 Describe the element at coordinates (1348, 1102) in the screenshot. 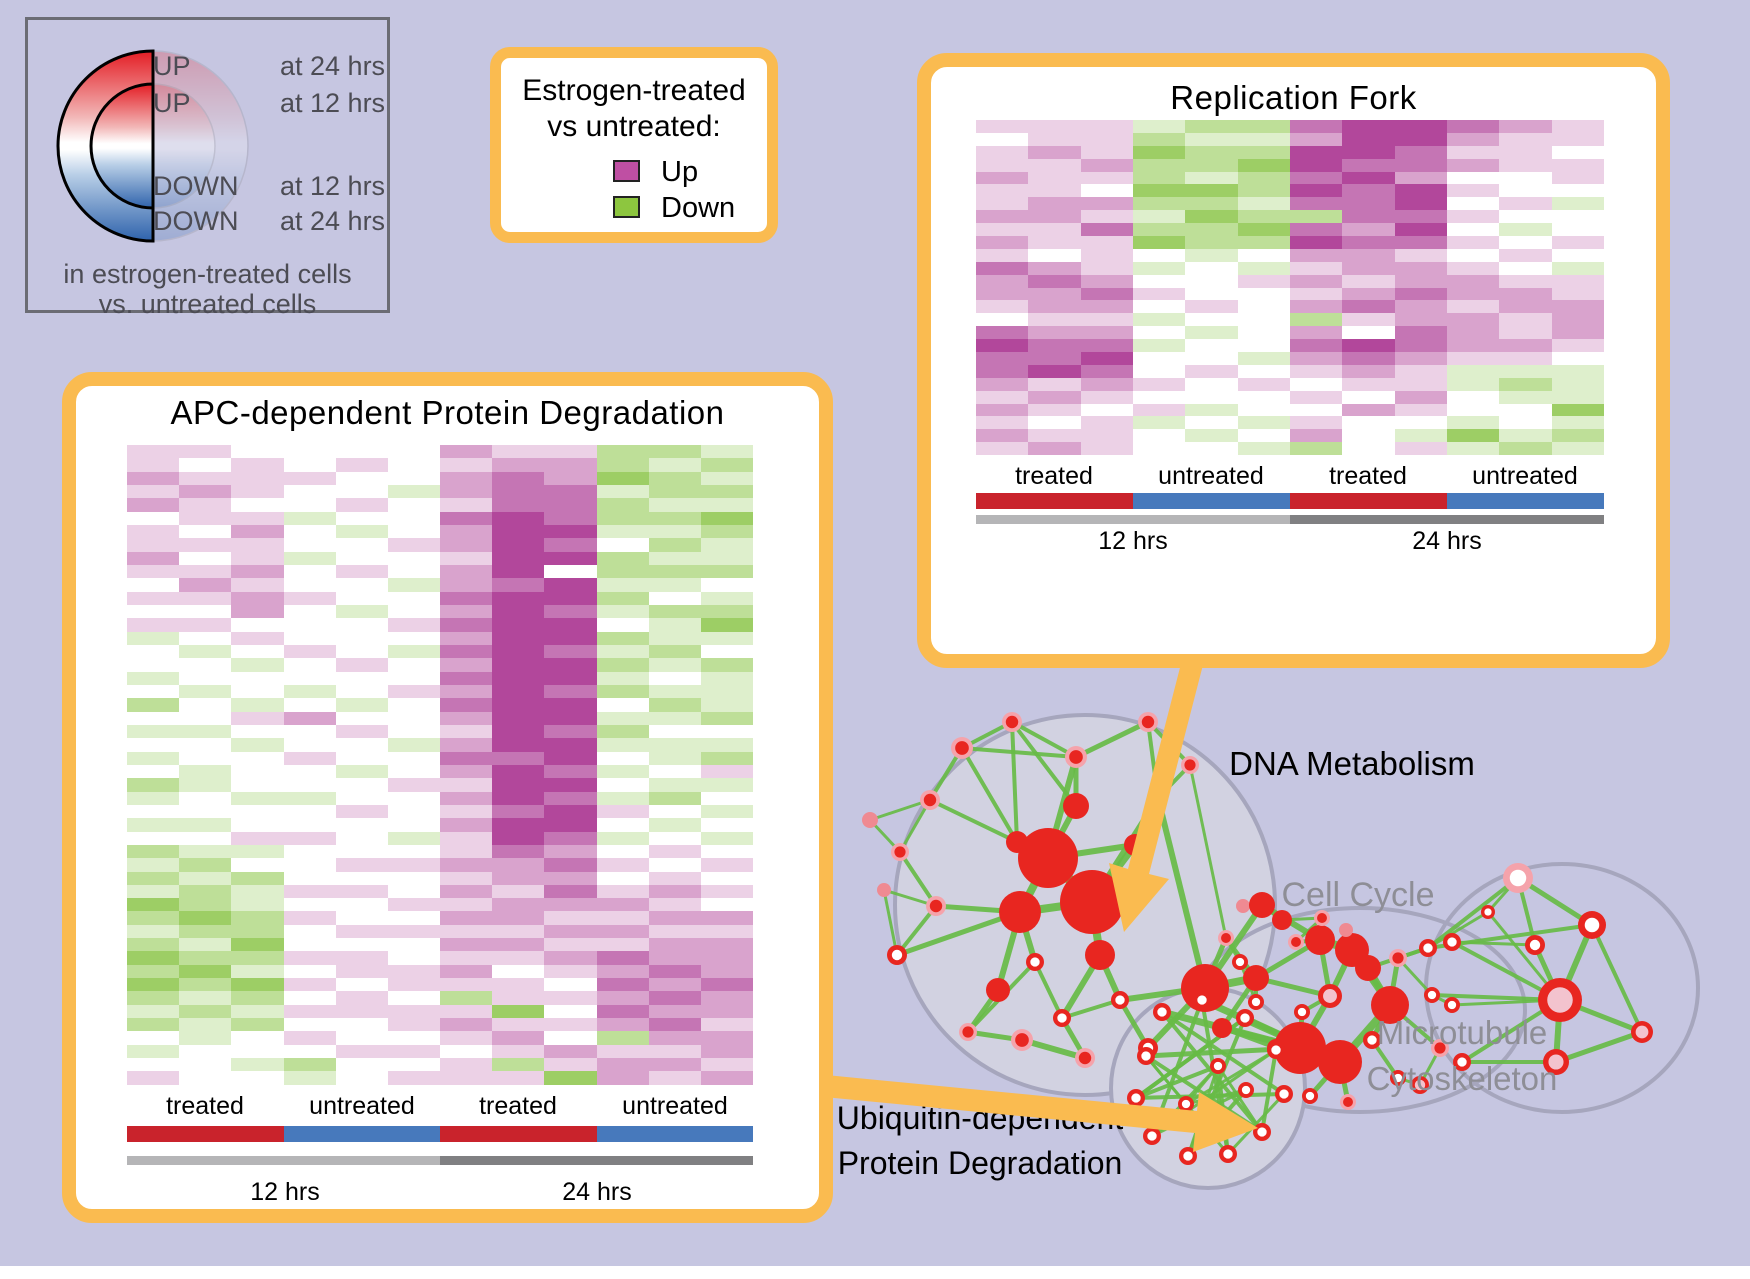

I see `network-node-pink-ring-red-center` at that location.